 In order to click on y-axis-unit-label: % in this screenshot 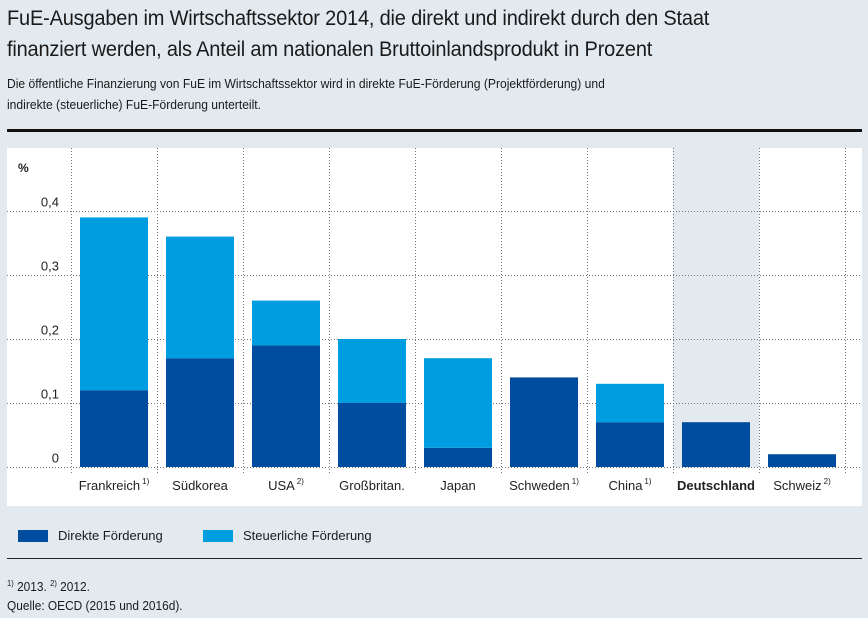, I will do `click(23, 168)`.